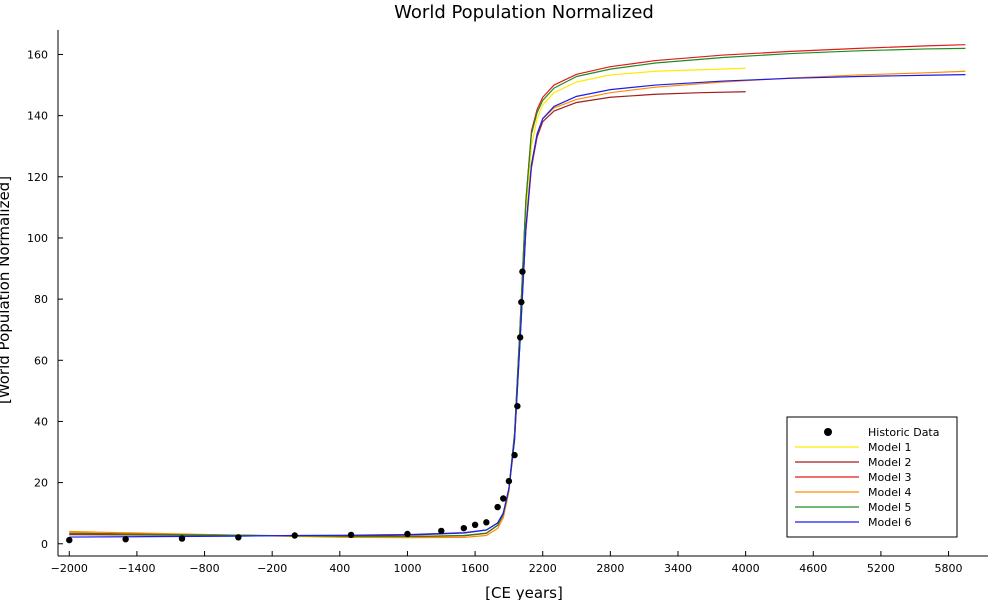  I want to click on x-tick-label: 2800, so click(610, 568).